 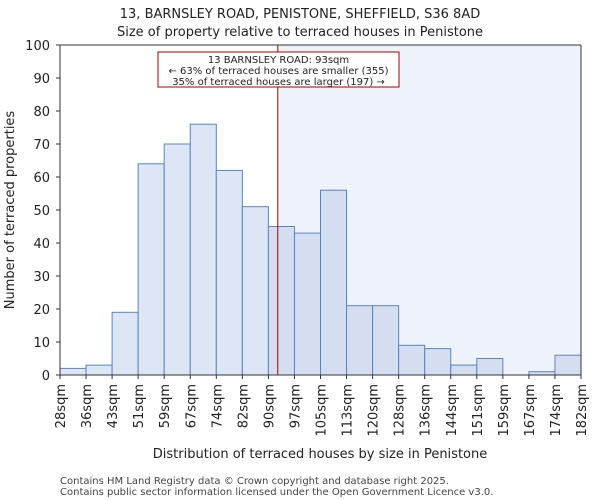 I want to click on bar-151sqm, so click(x=490, y=367).